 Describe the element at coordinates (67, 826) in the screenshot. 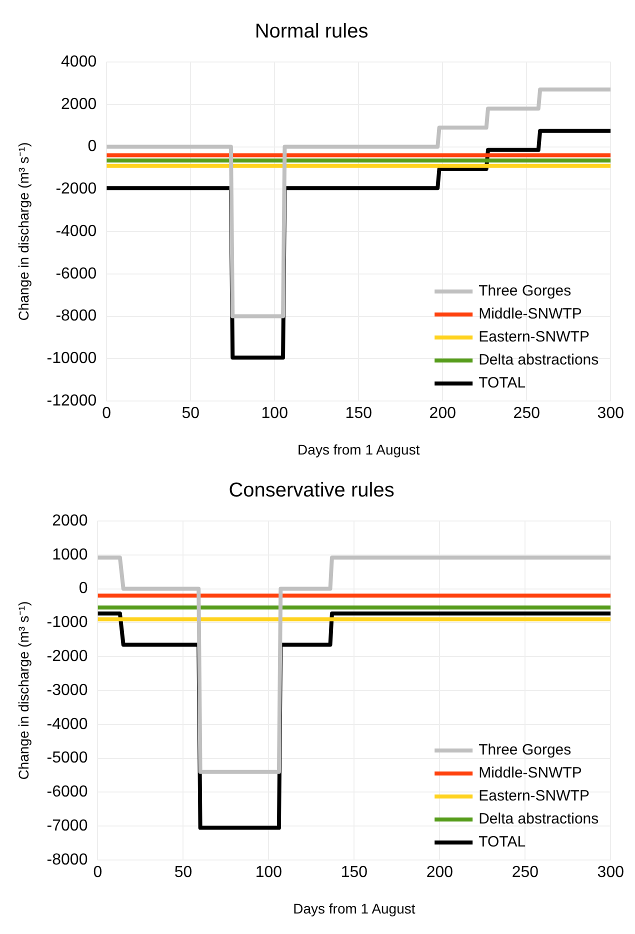

I see `y-tick-label: -7000` at that location.